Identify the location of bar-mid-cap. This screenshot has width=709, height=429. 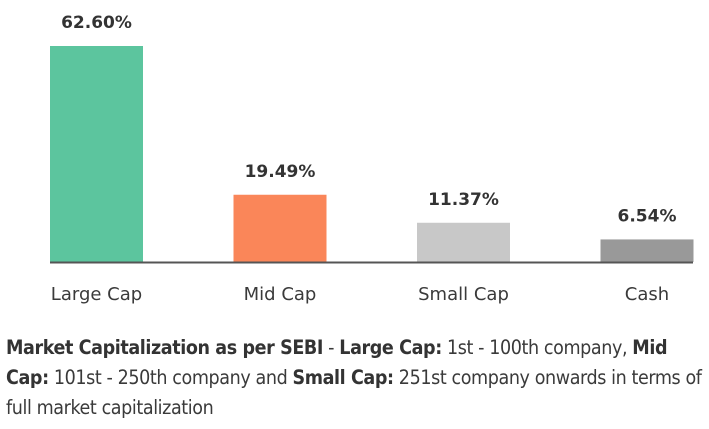
(280, 228).